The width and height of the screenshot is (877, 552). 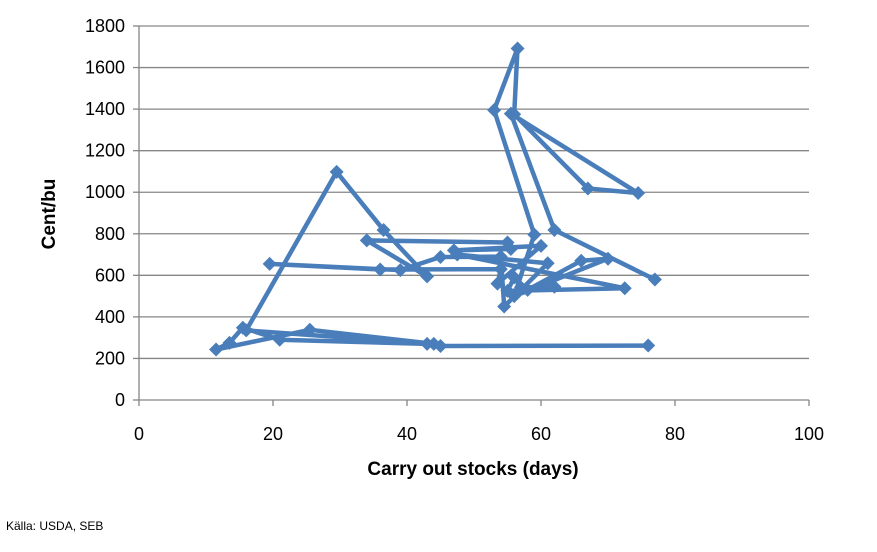 I want to click on x-tick-label: 80, so click(x=675, y=434).